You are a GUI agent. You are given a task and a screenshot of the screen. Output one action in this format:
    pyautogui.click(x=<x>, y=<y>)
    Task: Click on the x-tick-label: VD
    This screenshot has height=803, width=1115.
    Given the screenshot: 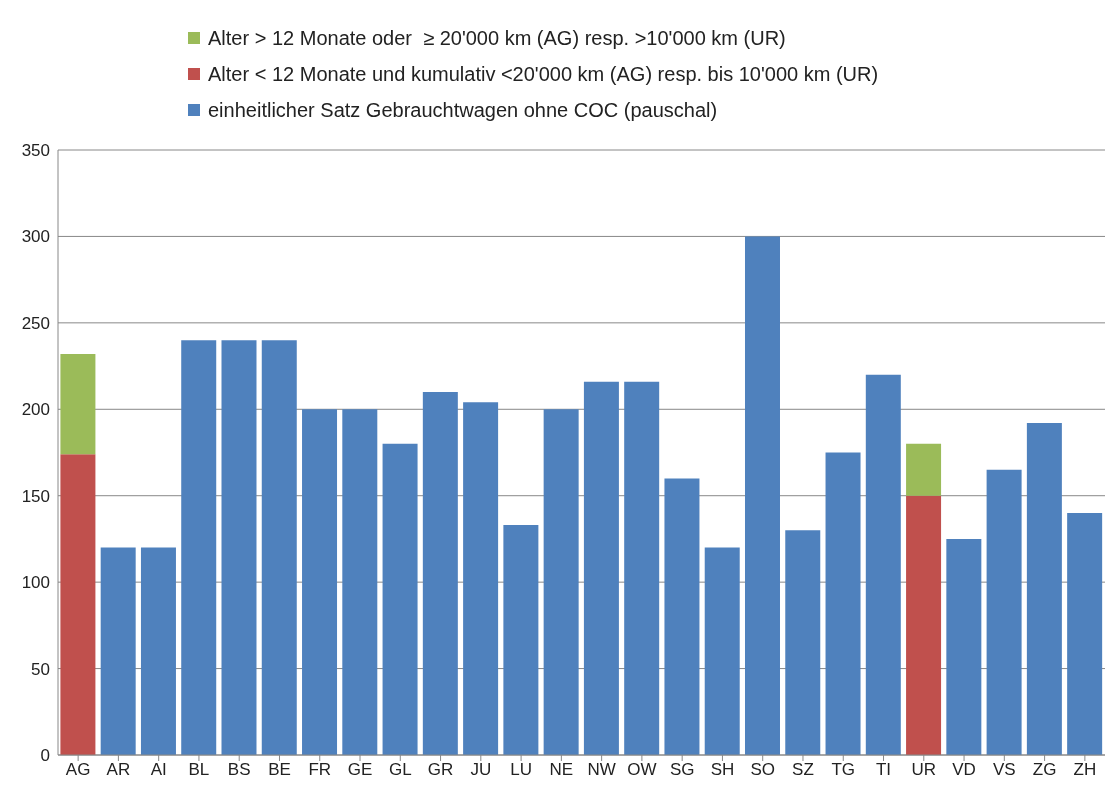 What is the action you would take?
    pyautogui.click(x=964, y=770)
    